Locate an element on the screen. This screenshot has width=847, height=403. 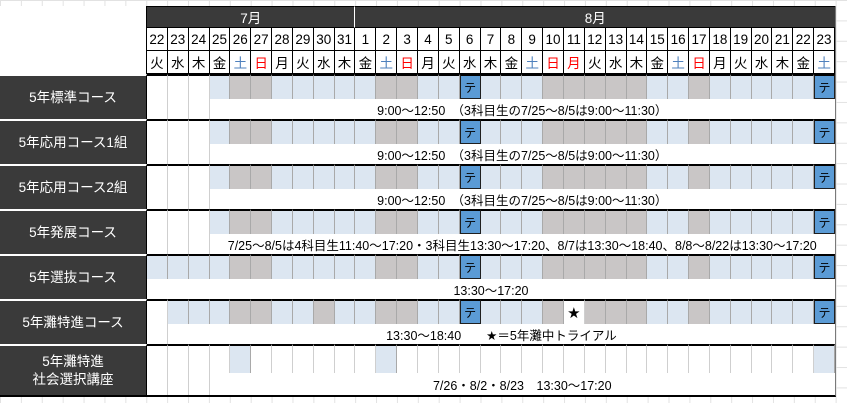
date-header-cell: 22 is located at coordinates (157, 39).